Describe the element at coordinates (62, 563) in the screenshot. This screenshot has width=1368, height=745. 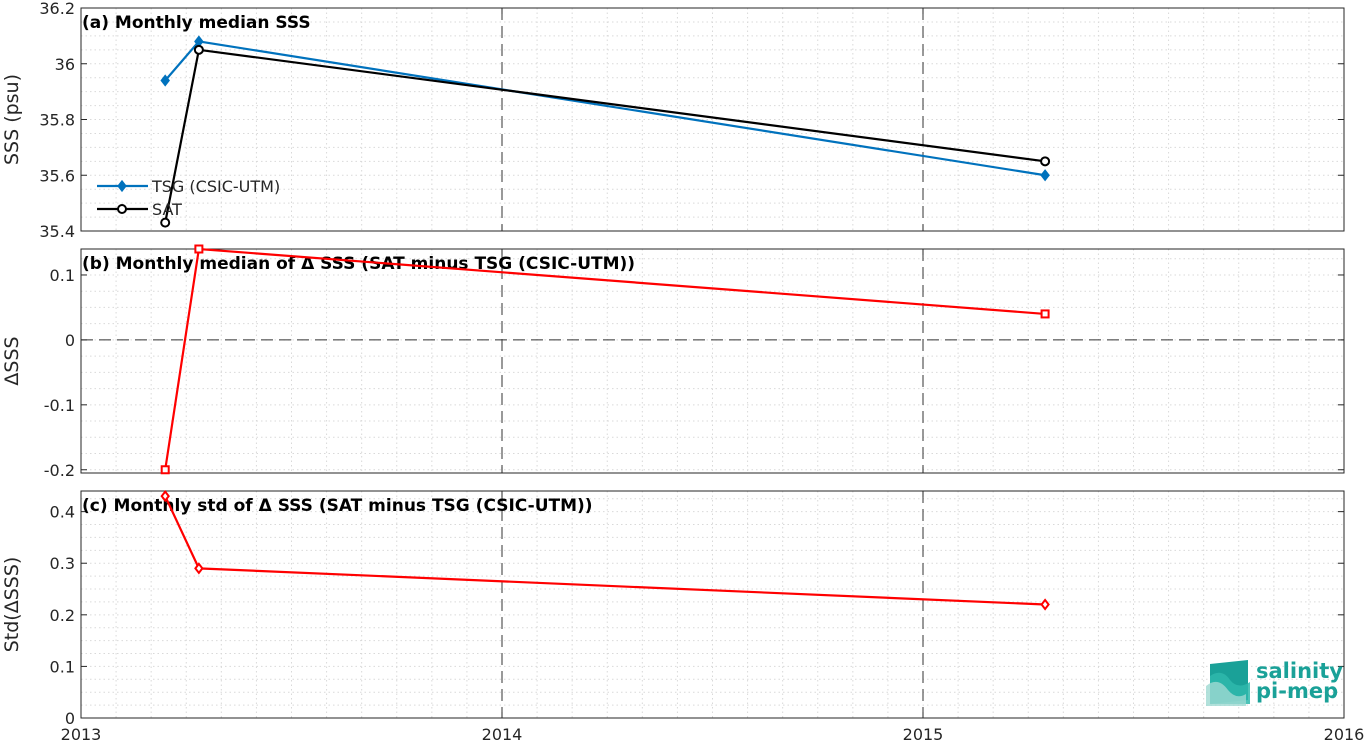
I see `y-tick-label: 0.3` at that location.